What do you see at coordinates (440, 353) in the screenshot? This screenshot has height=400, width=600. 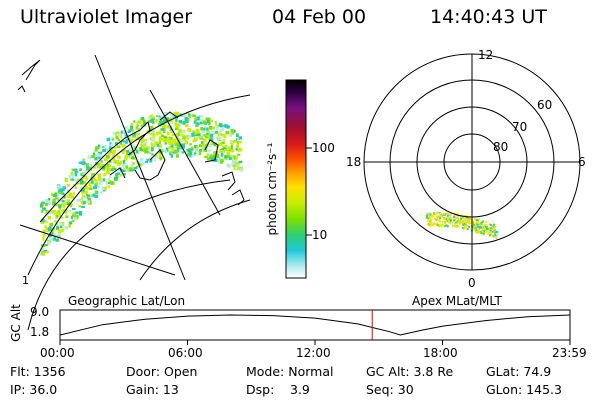 I see `time-label-1800: 18:00` at bounding box center [440, 353].